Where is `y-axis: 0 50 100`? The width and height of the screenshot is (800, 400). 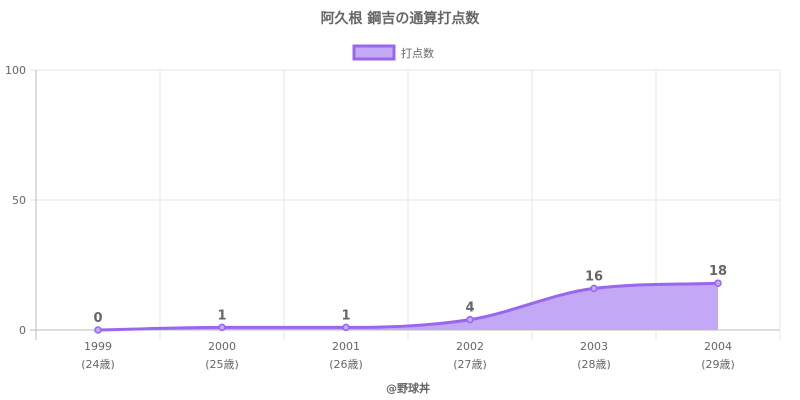 y-axis: 0 50 100 is located at coordinates (15, 200).